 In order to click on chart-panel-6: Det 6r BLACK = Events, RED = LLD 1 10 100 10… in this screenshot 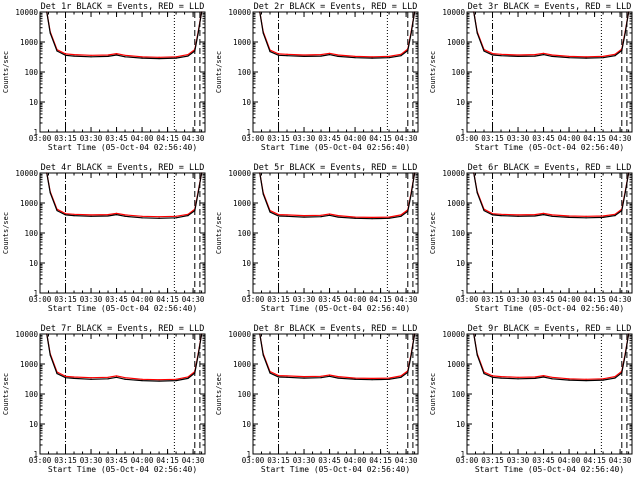, I will do `click(531, 238)`.